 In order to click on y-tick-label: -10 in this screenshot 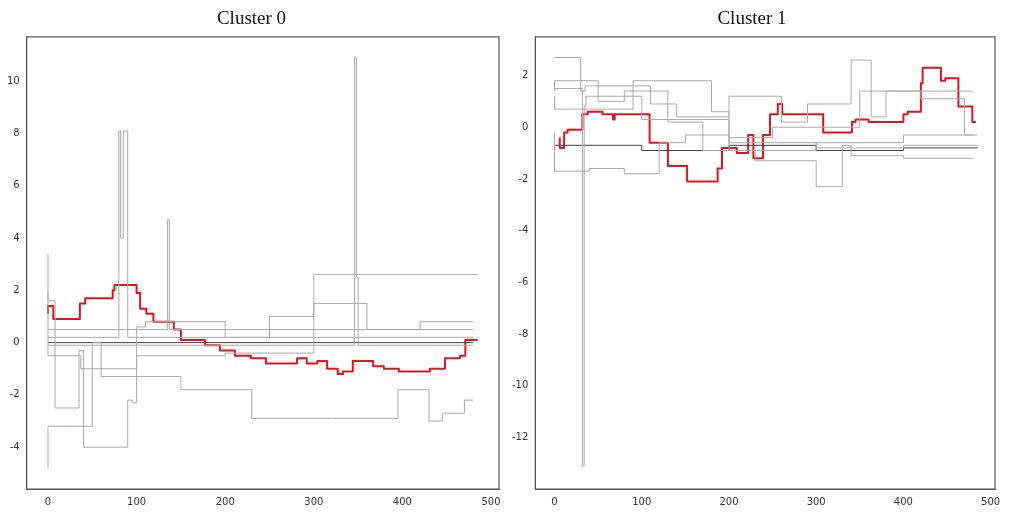, I will do `click(520, 385)`.